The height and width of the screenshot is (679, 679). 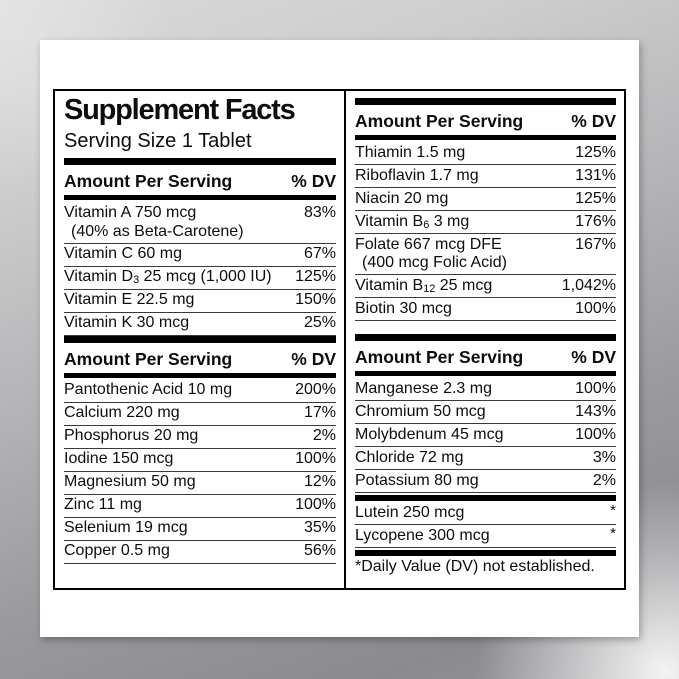 I want to click on nutrient-name: Potassium 80 mg, so click(x=417, y=481).